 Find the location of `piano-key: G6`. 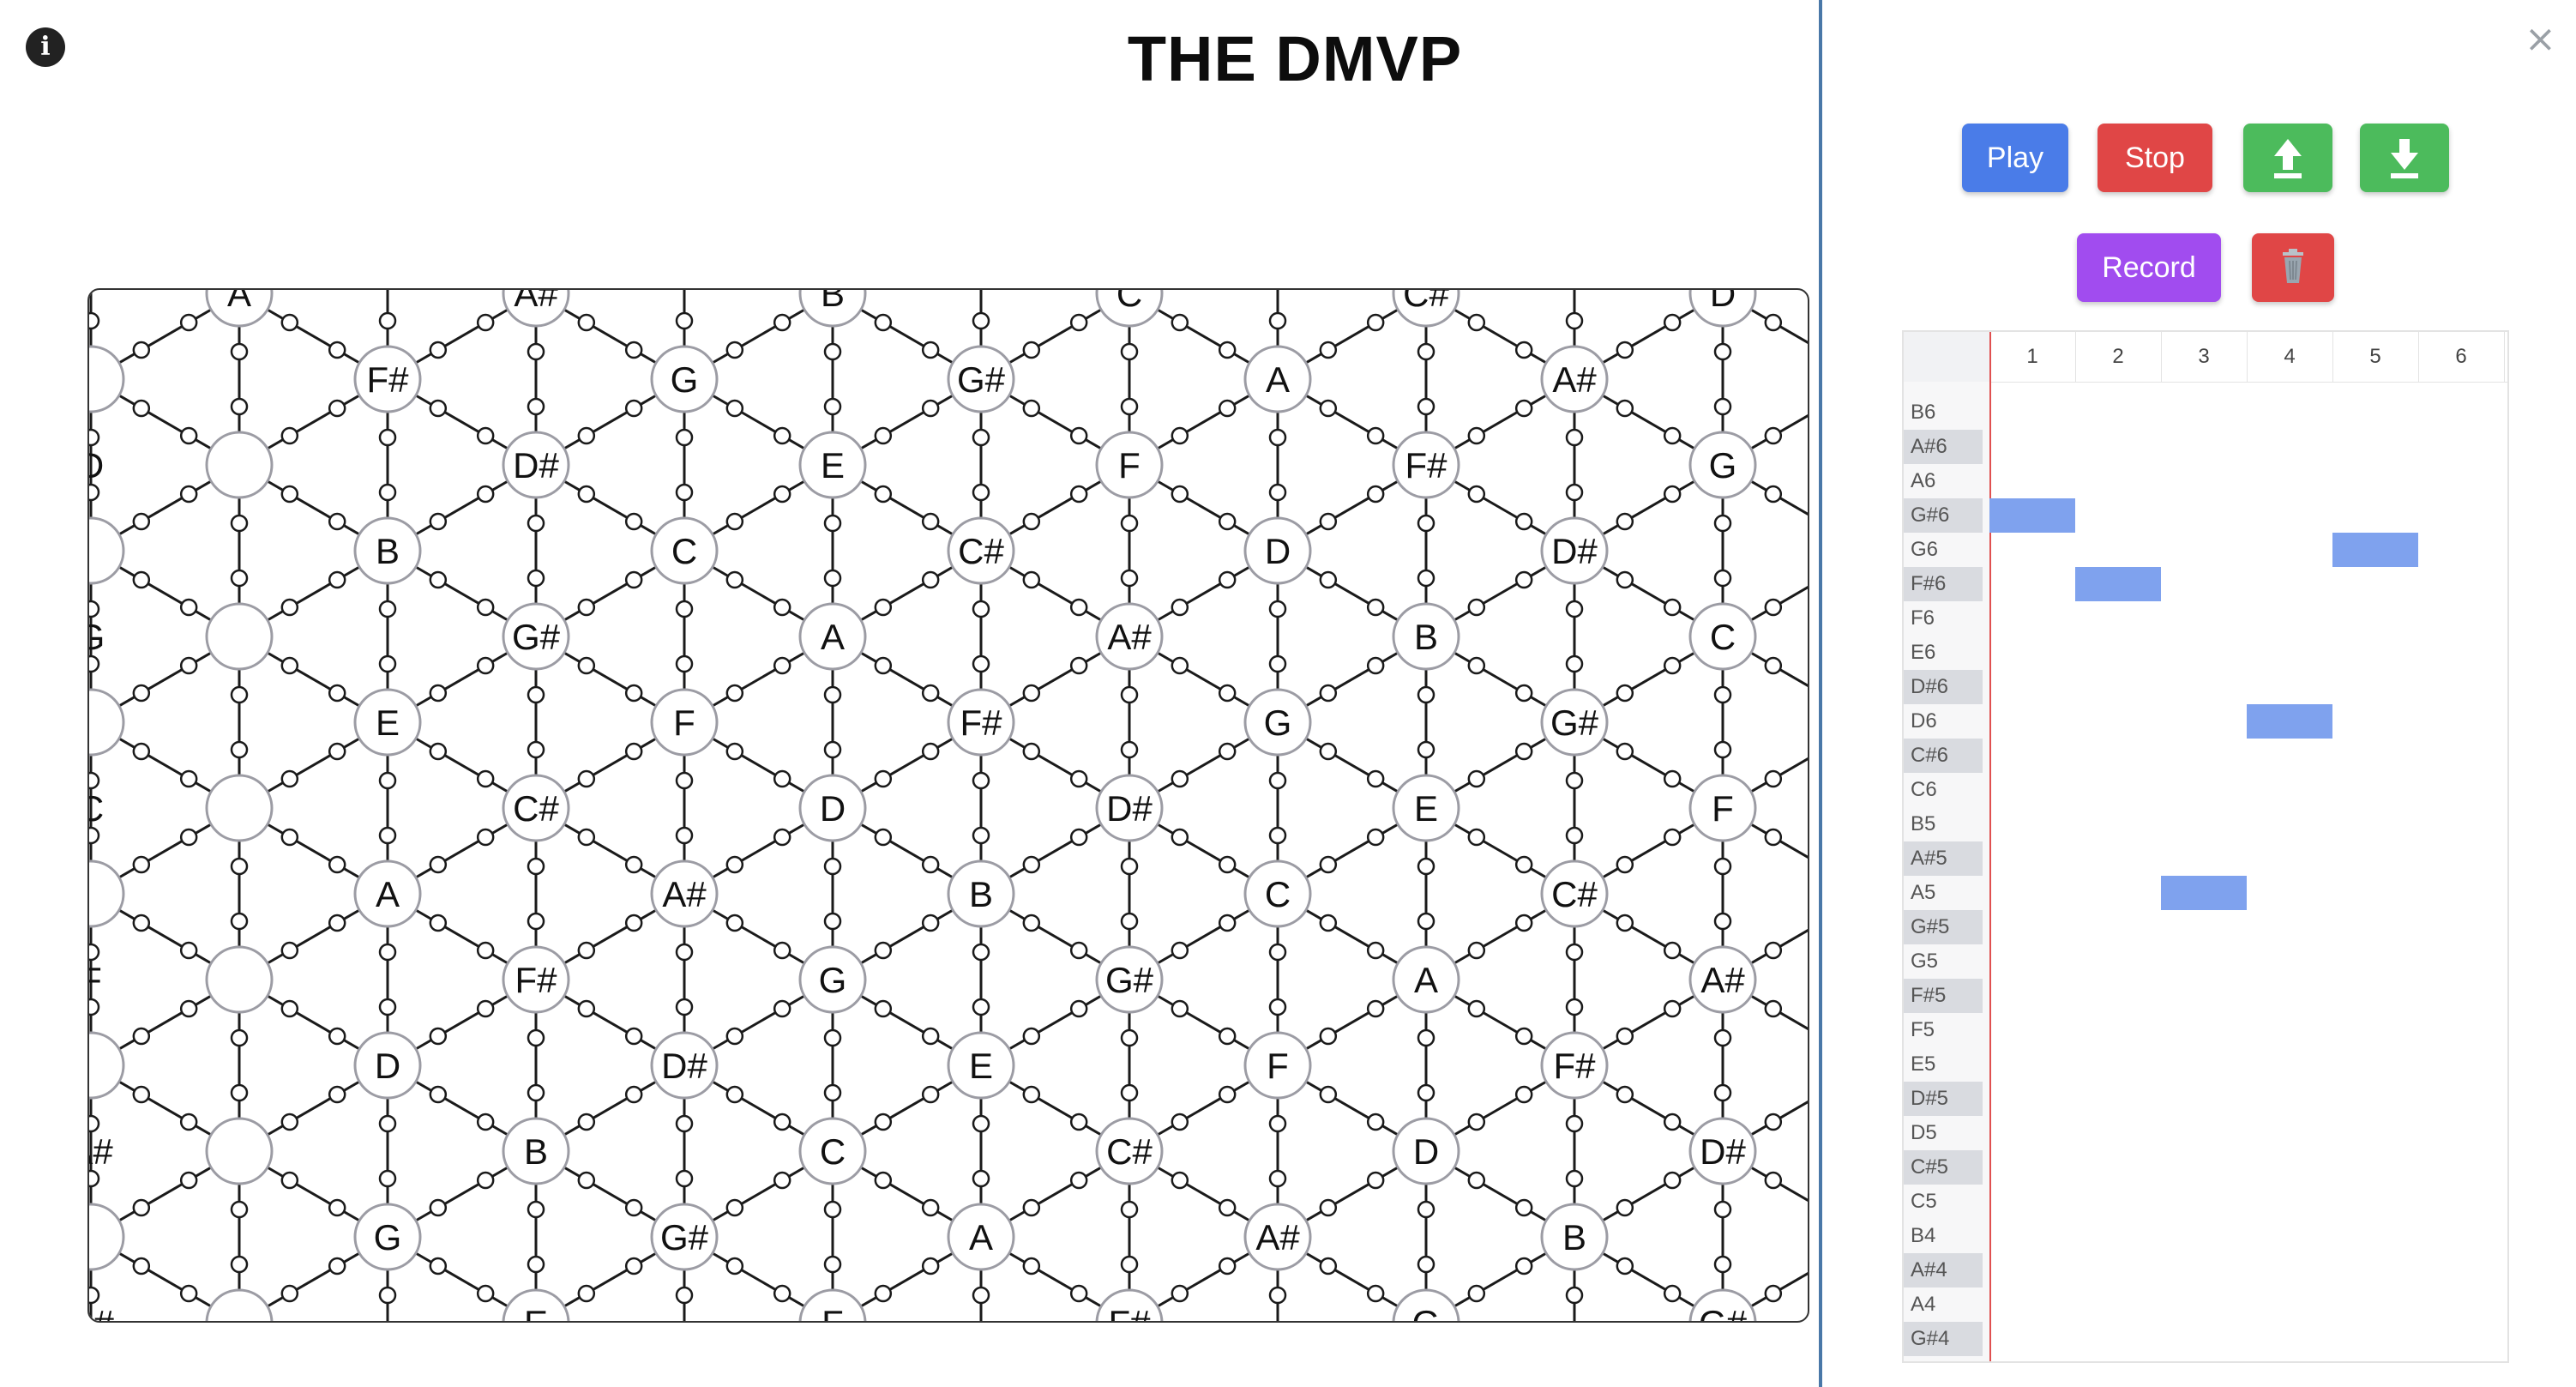

piano-key: G6 is located at coordinates (1925, 549).